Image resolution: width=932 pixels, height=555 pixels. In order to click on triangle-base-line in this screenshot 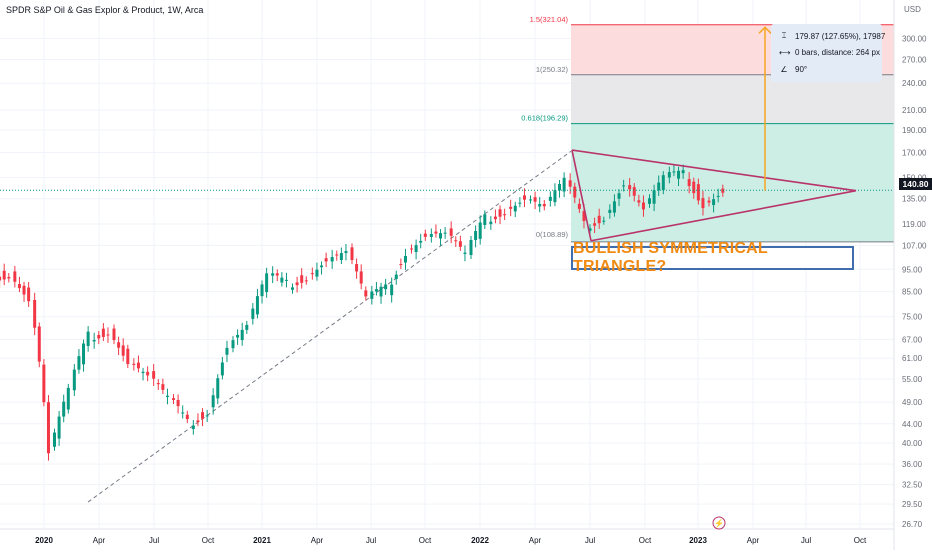, I will do `click(581, 195)`.